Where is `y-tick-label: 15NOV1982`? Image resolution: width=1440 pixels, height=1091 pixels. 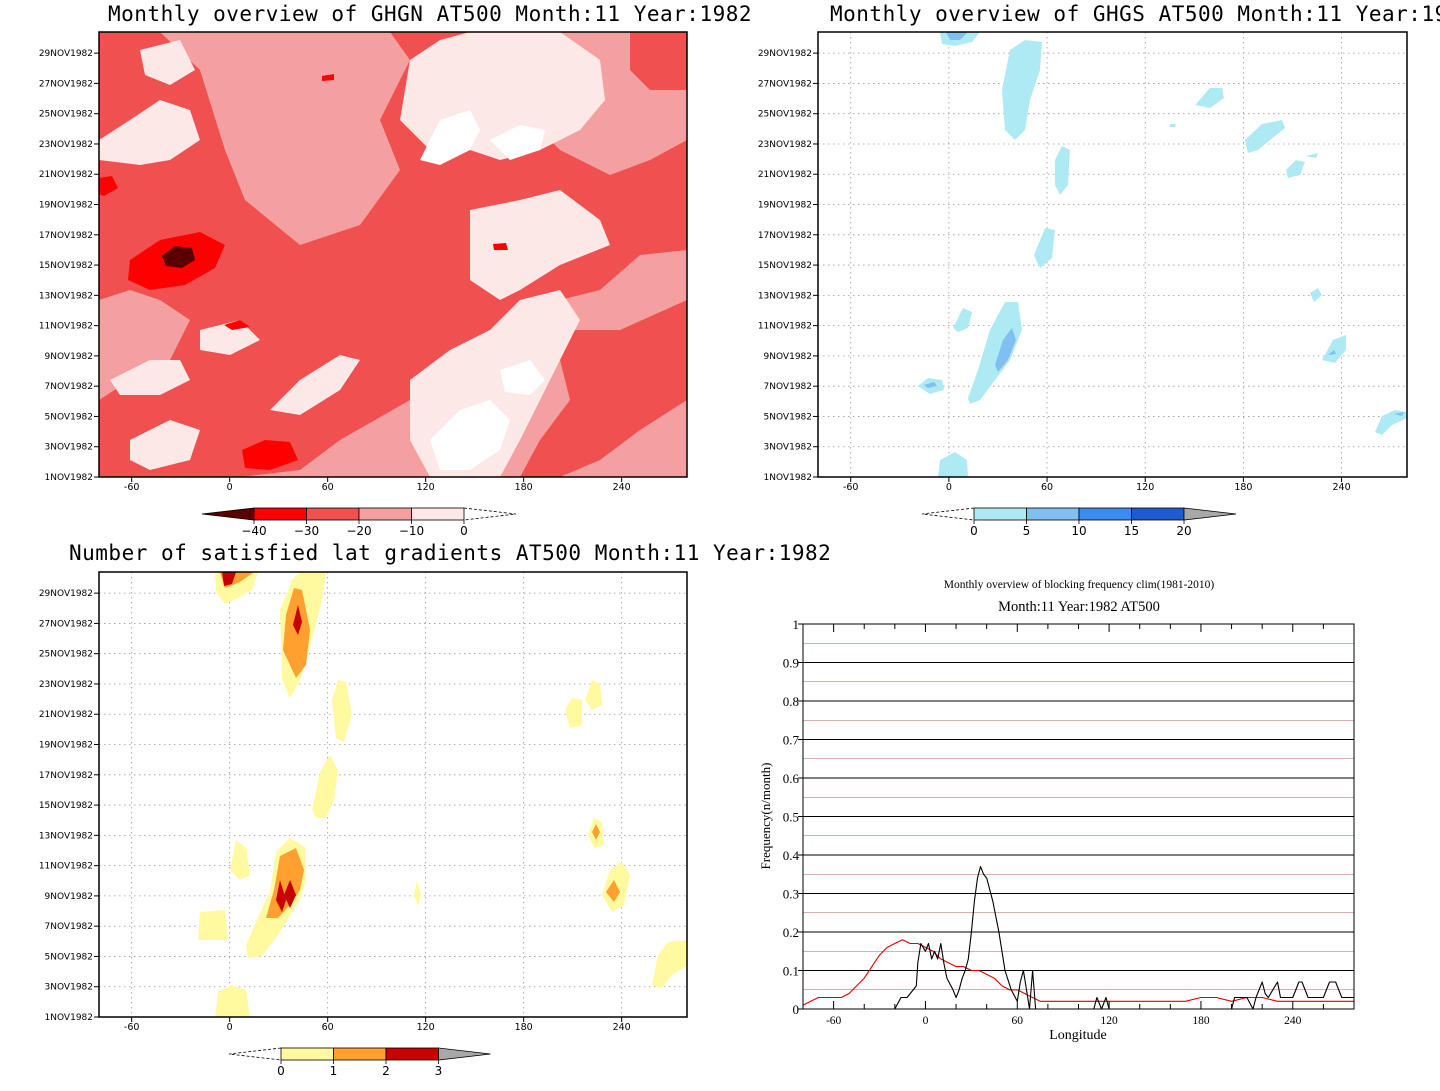 y-tick-label: 15NOV1982 is located at coordinates (785, 266).